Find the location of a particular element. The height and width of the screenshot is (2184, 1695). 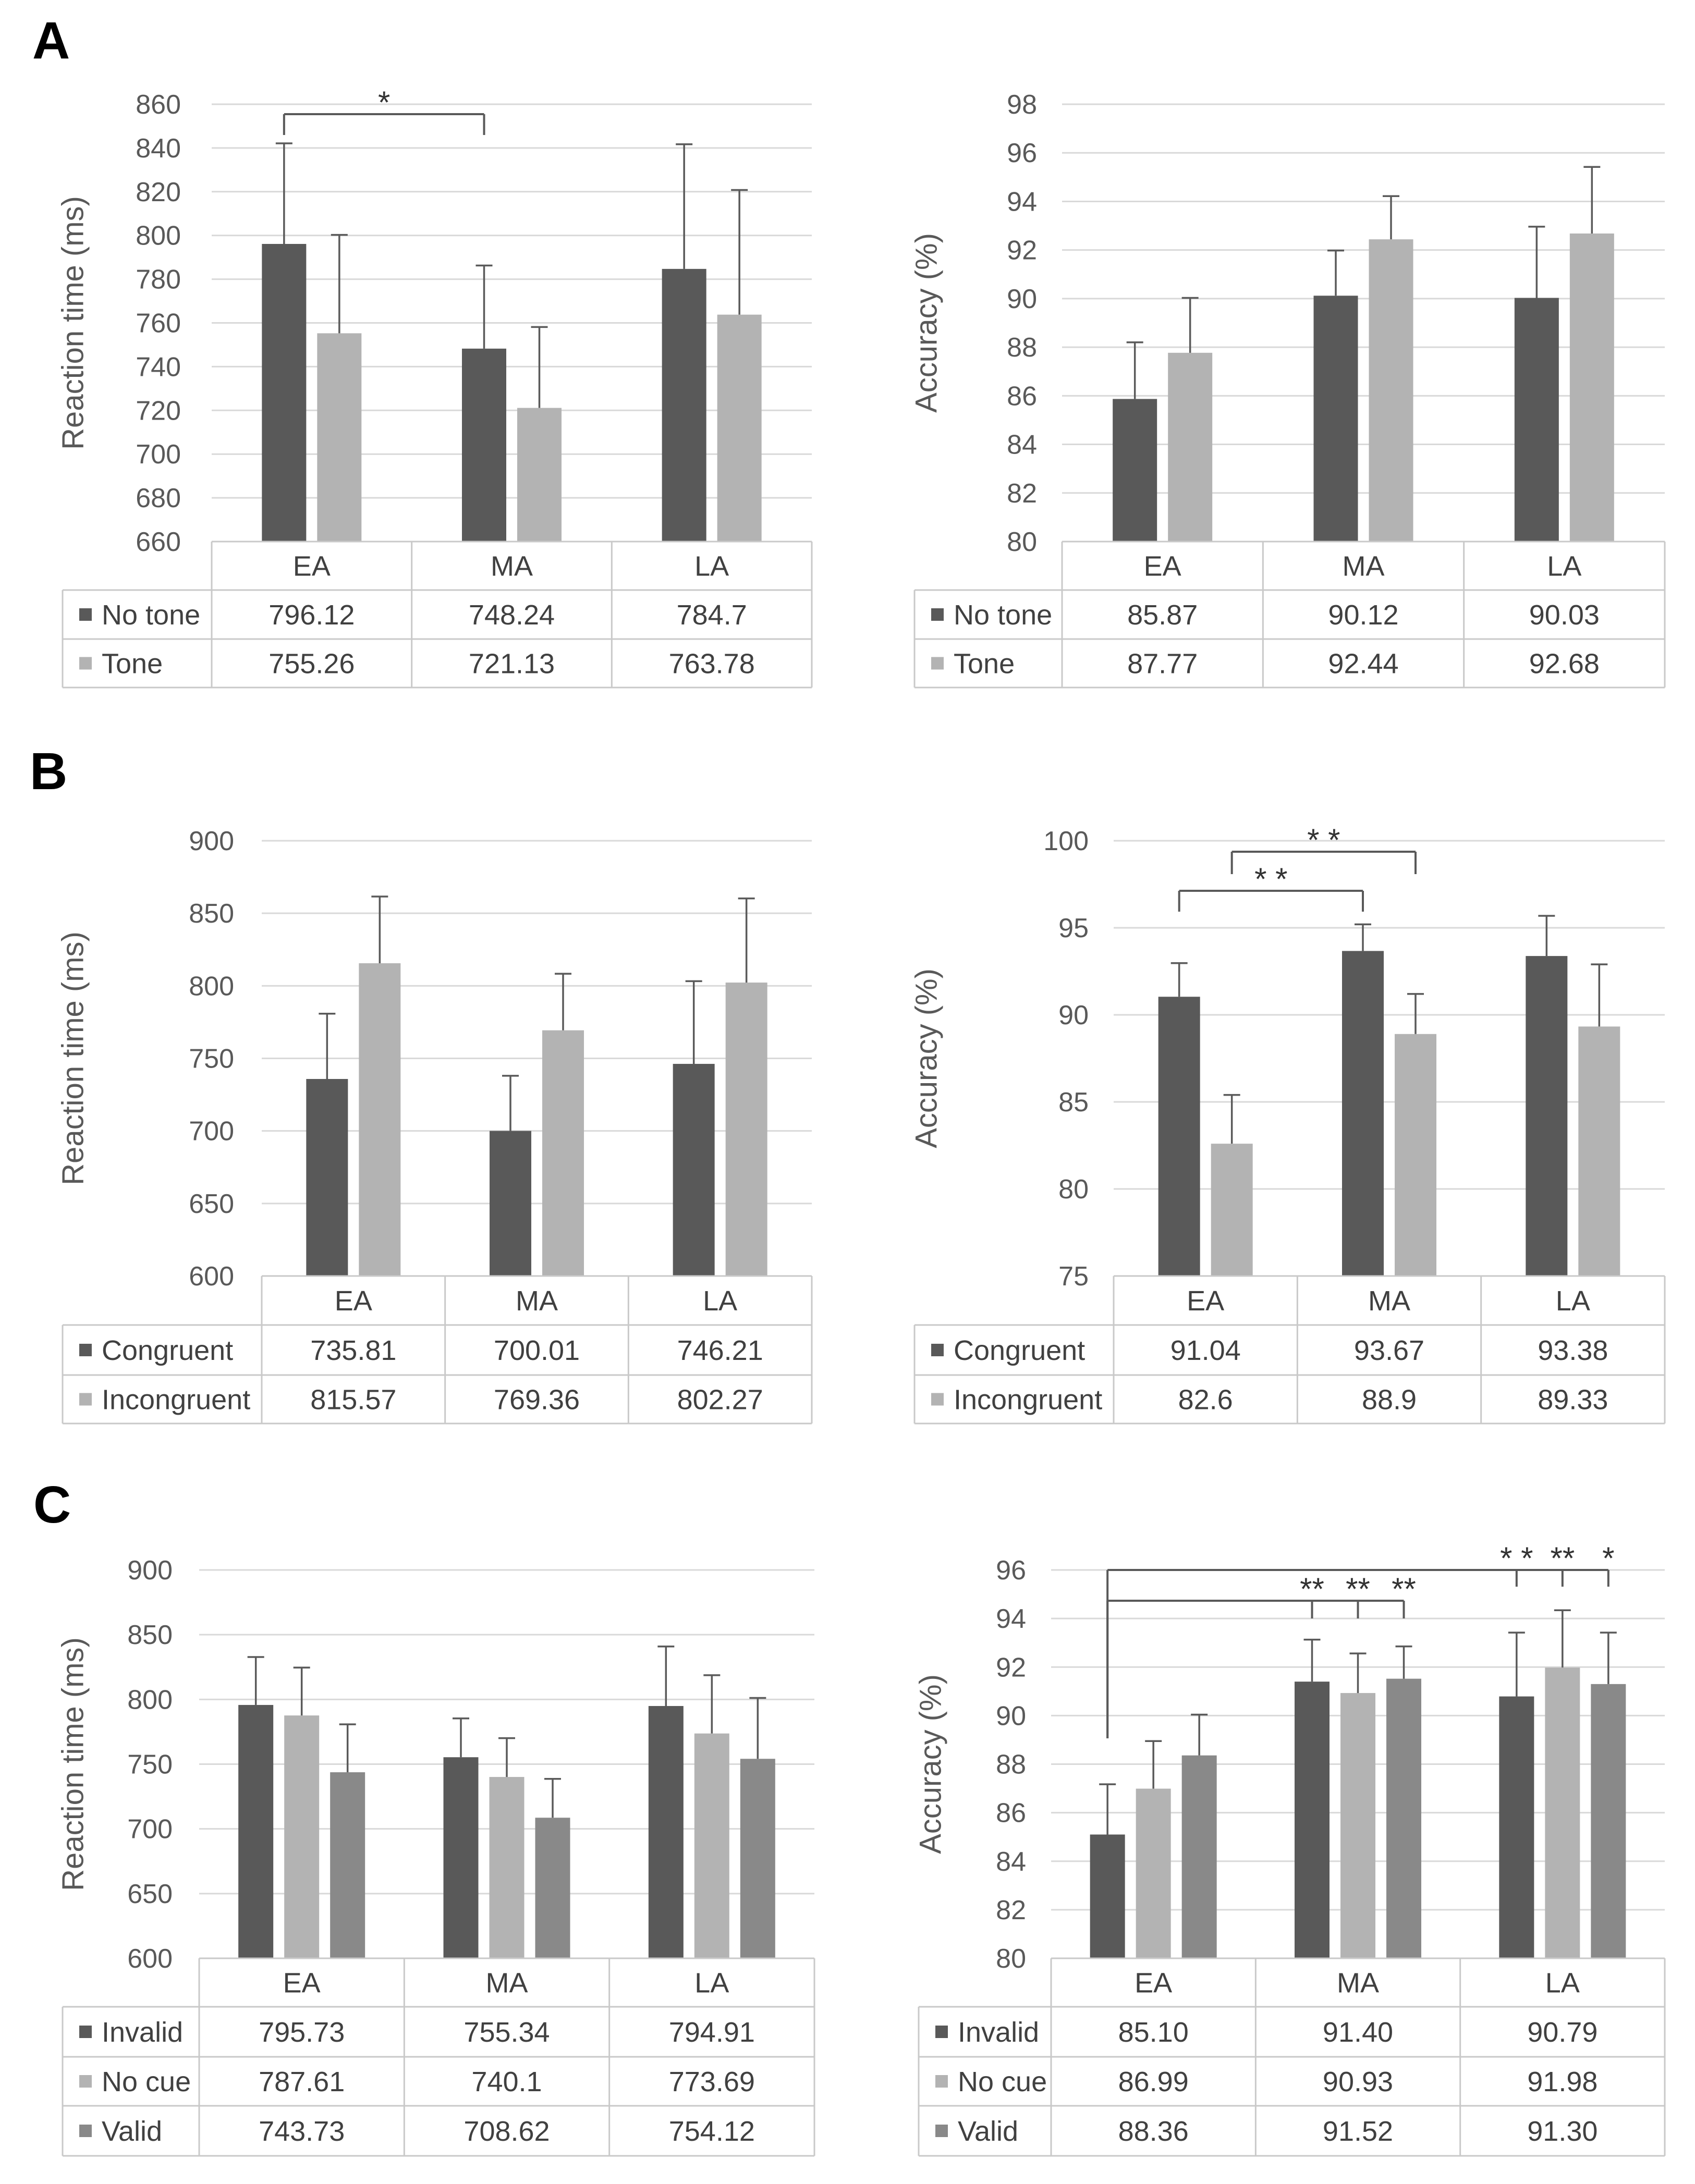

data-label-no-cue-ma: 740.1 is located at coordinates (506, 2081).